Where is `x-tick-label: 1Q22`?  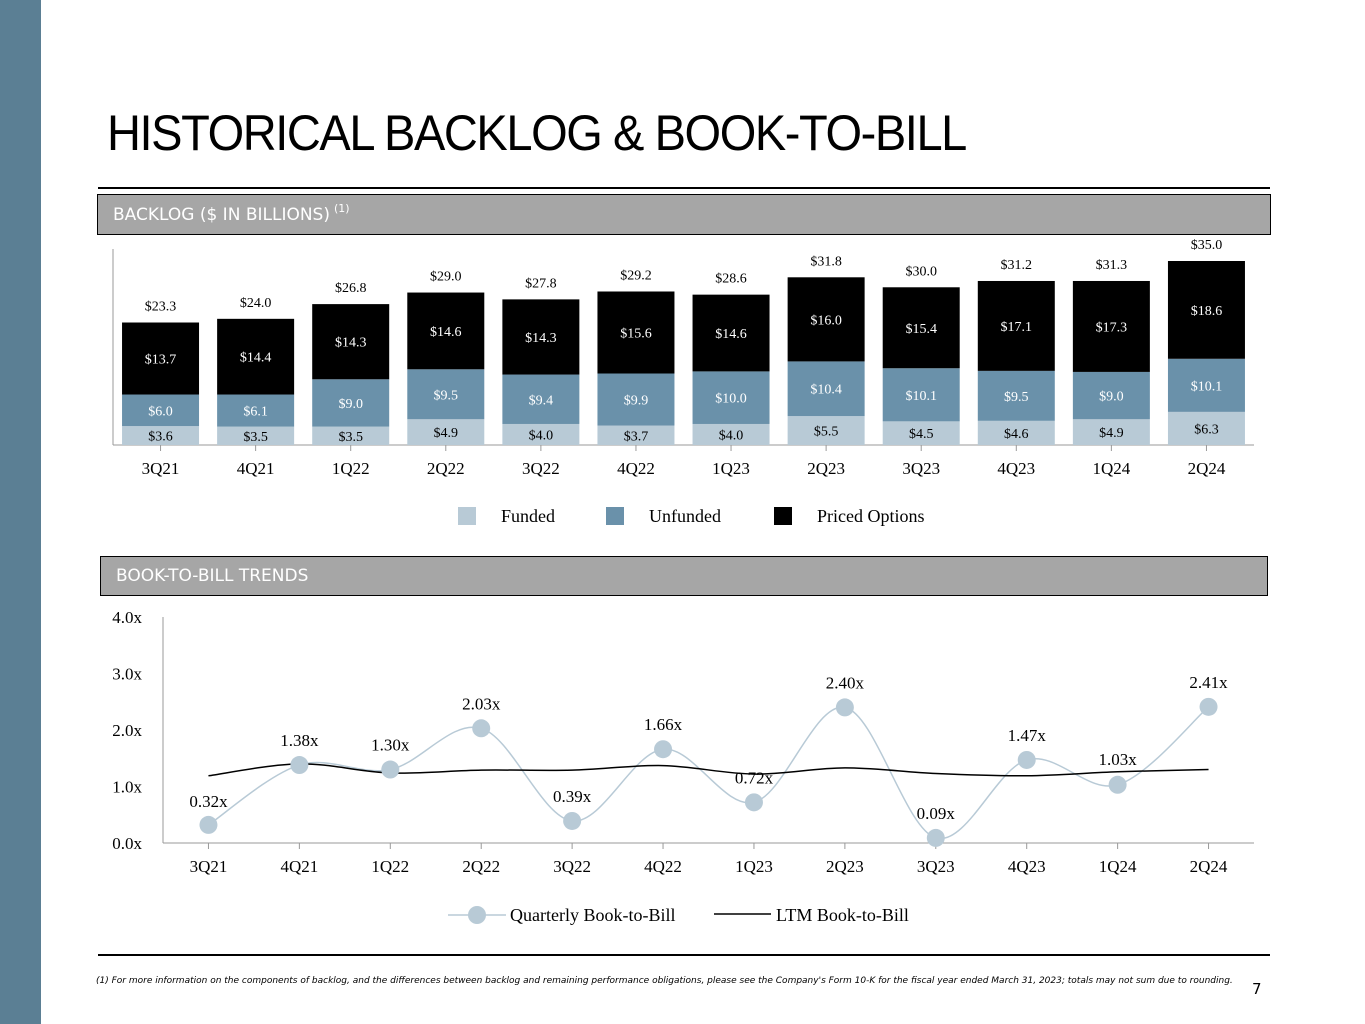
x-tick-label: 1Q22 is located at coordinates (351, 468).